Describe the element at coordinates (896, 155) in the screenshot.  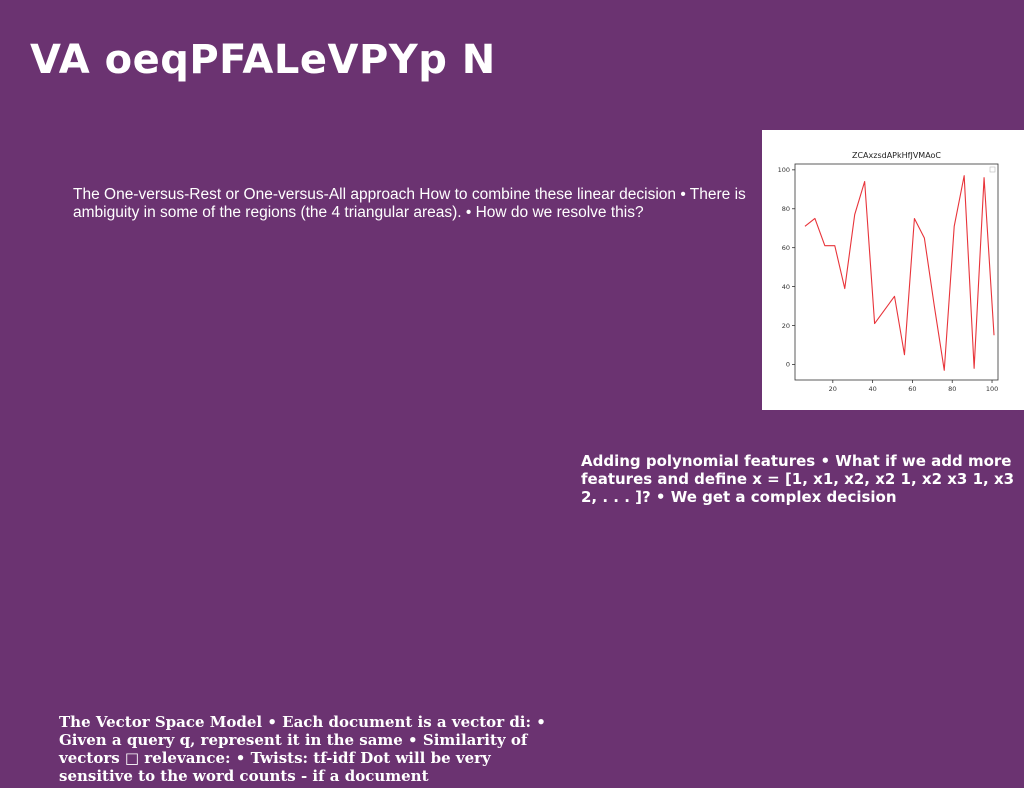
I see `chart-title: ZCAxzsdAPkHfJVMAoC` at that location.